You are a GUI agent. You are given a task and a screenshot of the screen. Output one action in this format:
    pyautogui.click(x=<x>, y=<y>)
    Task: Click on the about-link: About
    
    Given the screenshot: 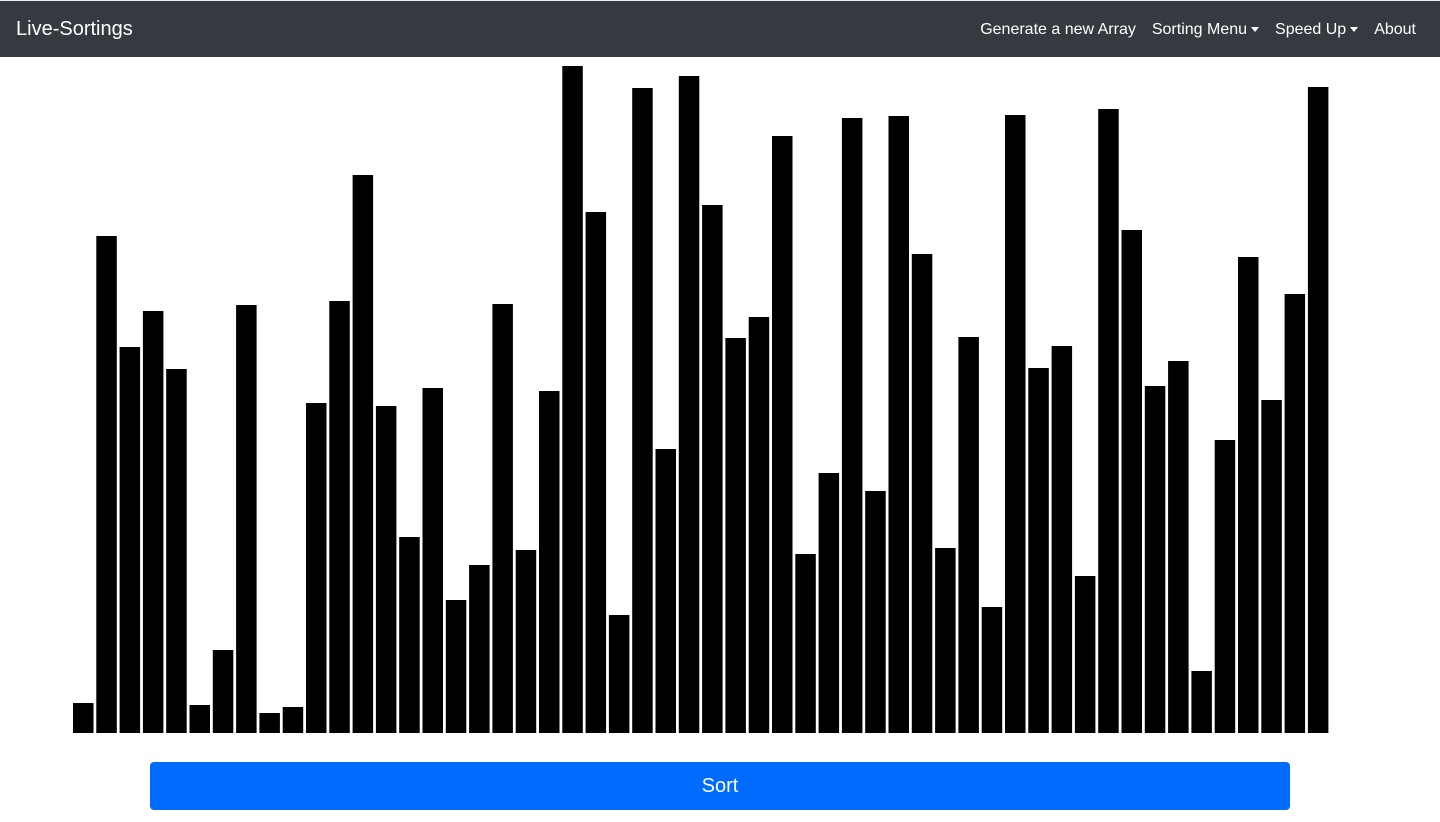 What is the action you would take?
    pyautogui.click(x=1395, y=30)
    